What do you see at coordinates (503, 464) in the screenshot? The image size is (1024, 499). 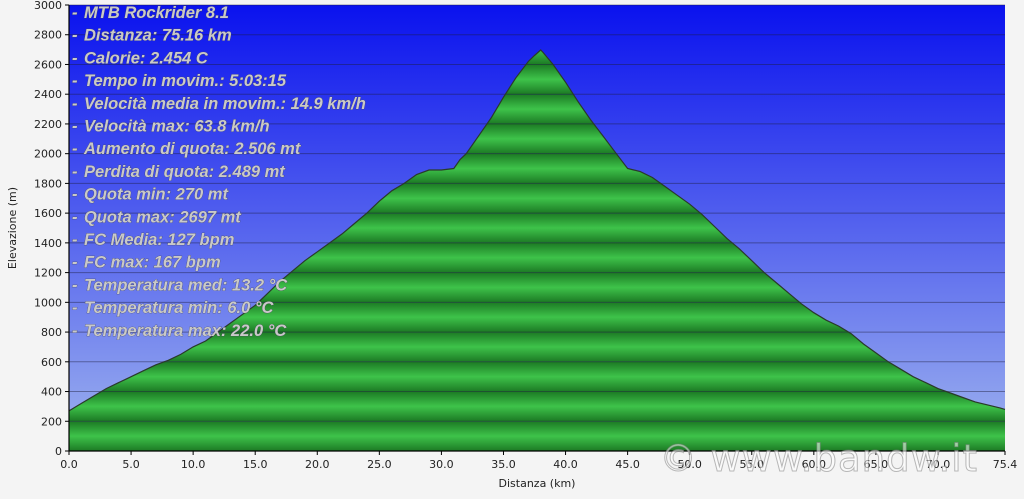 I see `x-tick-label: 35.0` at bounding box center [503, 464].